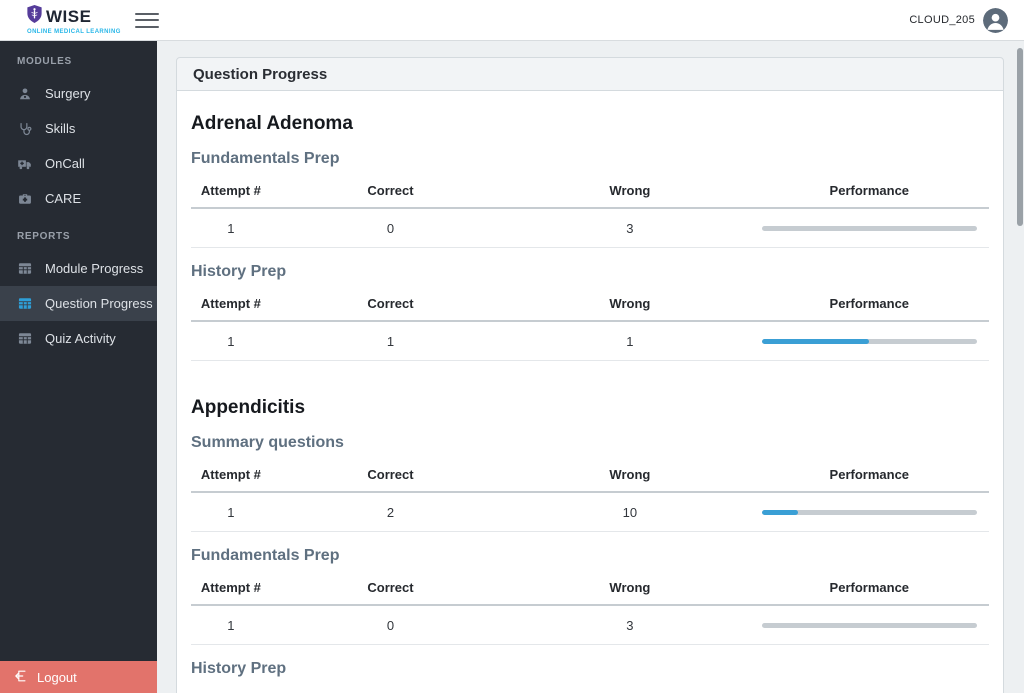  Describe the element at coordinates (44, 61) in the screenshot. I see `sidebar-section-modules: MODULES` at that location.